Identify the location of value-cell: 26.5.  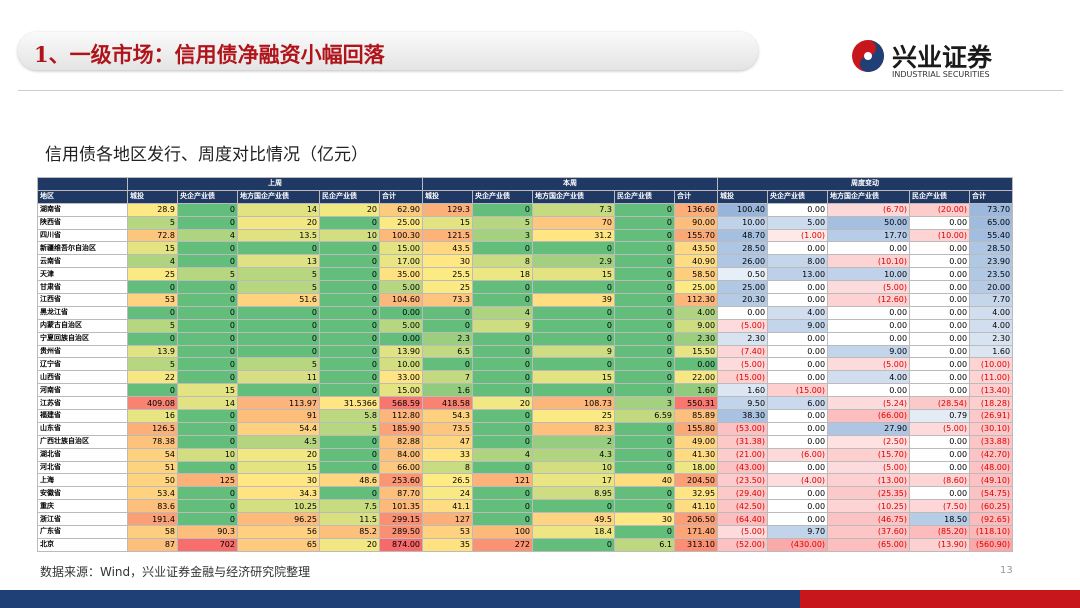
(448, 480).